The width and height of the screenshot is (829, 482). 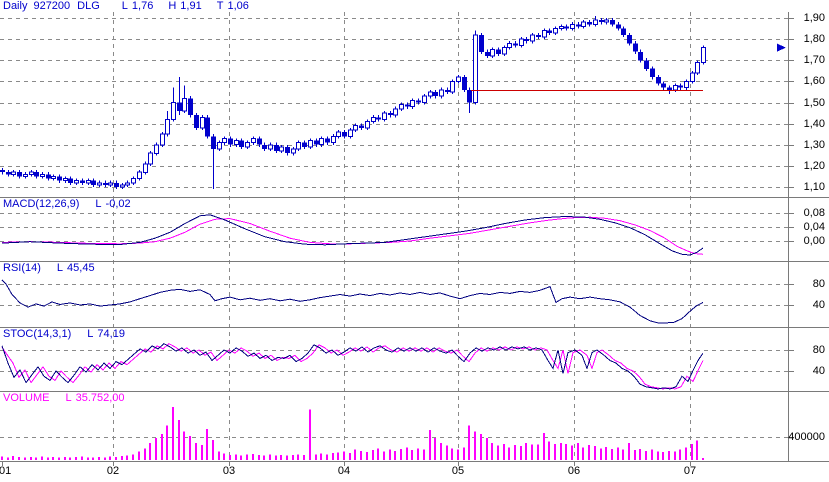 What do you see at coordinates (26, 398) in the screenshot?
I see `volume-title: VOLUME` at bounding box center [26, 398].